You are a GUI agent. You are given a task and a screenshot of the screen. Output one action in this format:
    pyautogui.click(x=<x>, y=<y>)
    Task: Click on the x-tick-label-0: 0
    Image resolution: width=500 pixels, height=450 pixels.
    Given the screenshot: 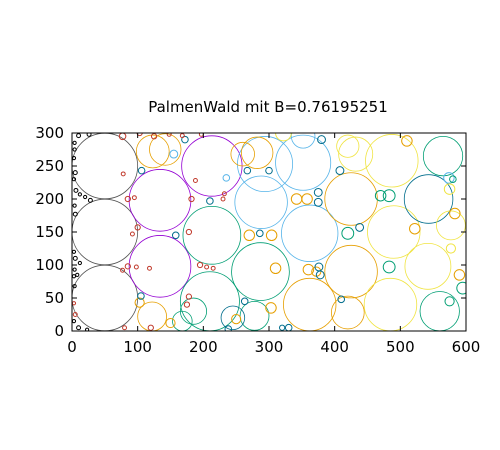 What is the action you would take?
    pyautogui.click(x=72, y=347)
    